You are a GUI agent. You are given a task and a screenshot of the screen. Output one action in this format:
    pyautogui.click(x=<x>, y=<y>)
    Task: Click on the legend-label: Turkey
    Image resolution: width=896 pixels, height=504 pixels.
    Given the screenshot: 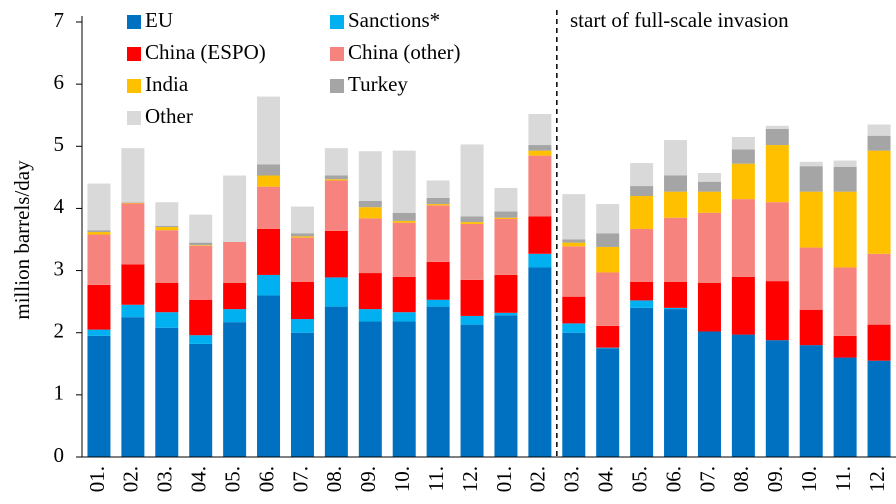 What is the action you would take?
    pyautogui.click(x=378, y=84)
    